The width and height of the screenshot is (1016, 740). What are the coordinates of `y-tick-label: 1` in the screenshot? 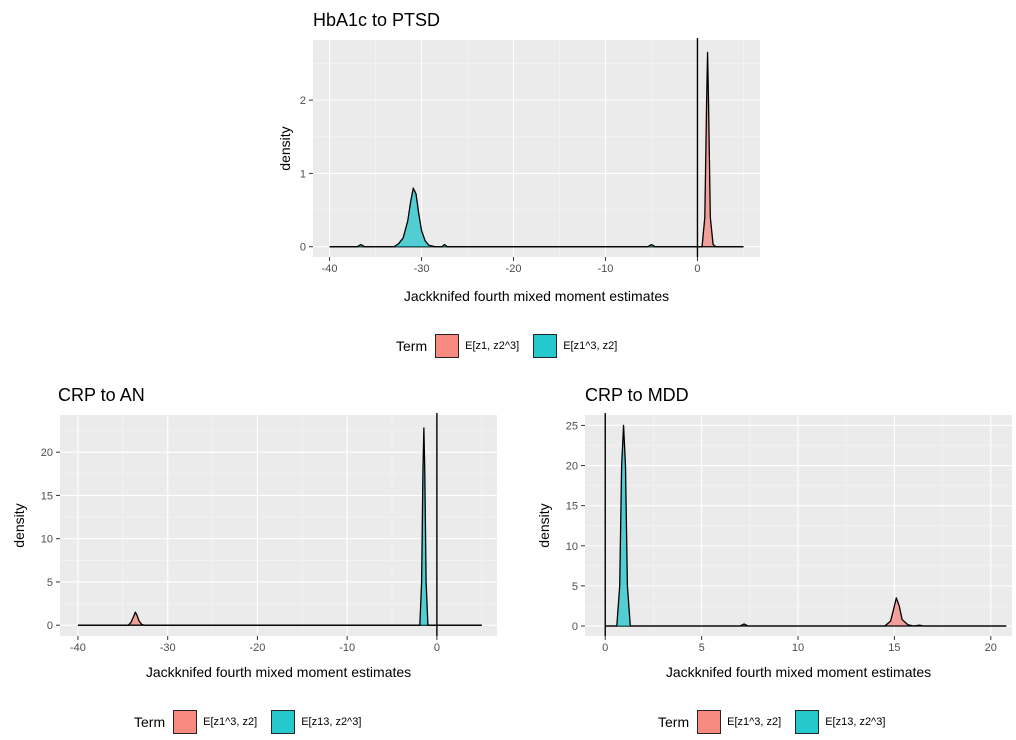 It's located at (303, 174).